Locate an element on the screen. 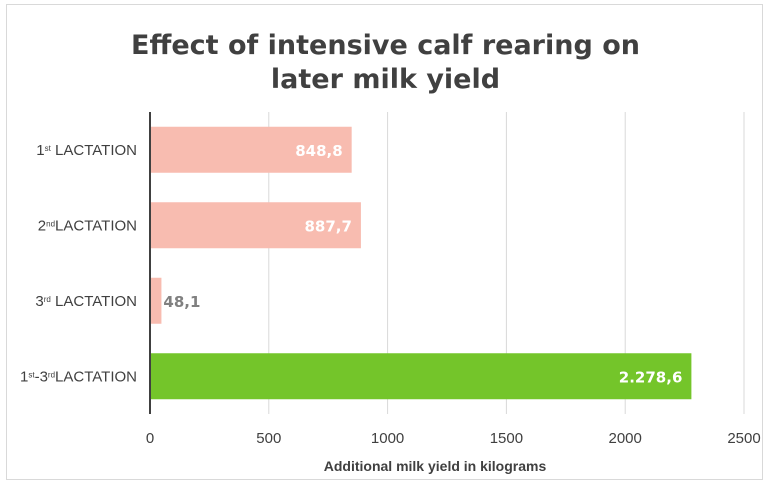 This screenshot has width=769, height=484. x-tick-label-2500: 2500 is located at coordinates (743, 438).